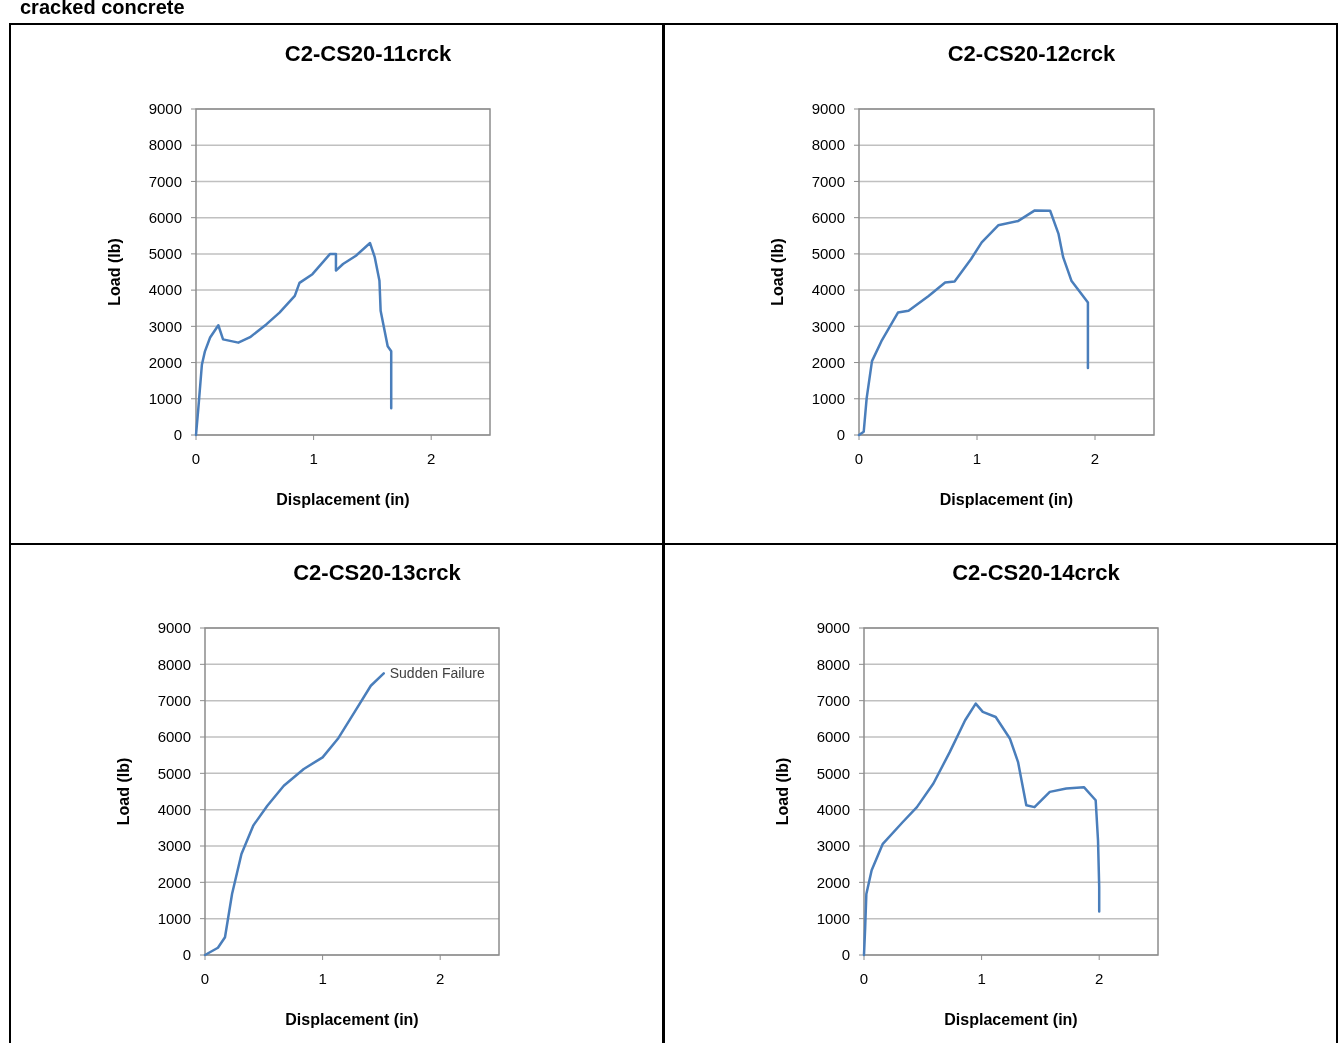  I want to click on chart-title: C2-CS20-14crck, so click(1036, 572).